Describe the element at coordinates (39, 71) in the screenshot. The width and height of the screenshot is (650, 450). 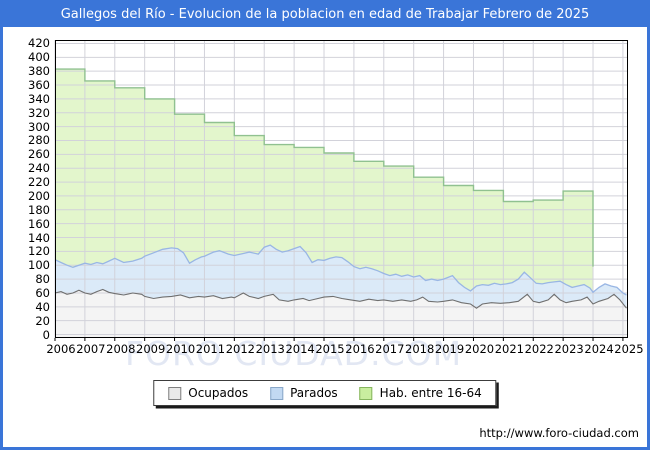
I see `y-axis-label: 380` at that location.